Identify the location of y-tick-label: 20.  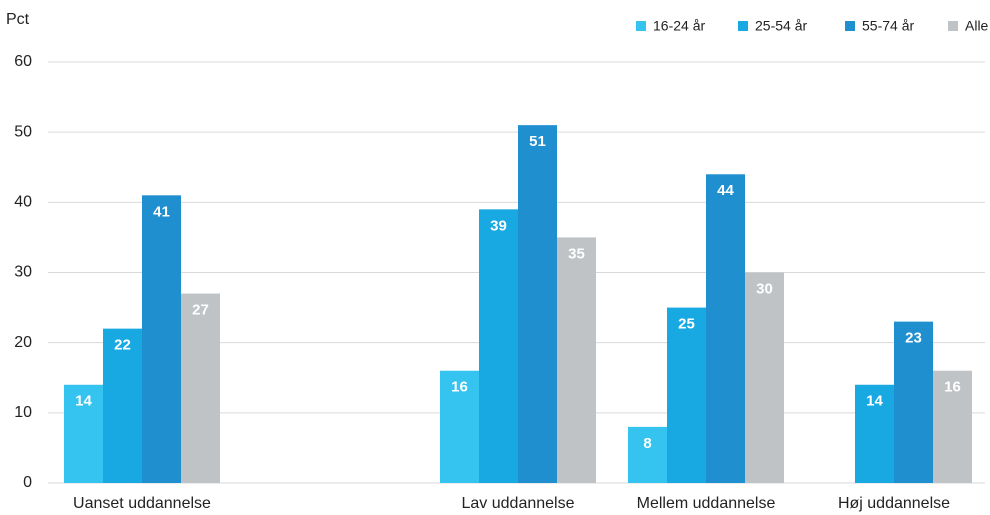
(23, 342).